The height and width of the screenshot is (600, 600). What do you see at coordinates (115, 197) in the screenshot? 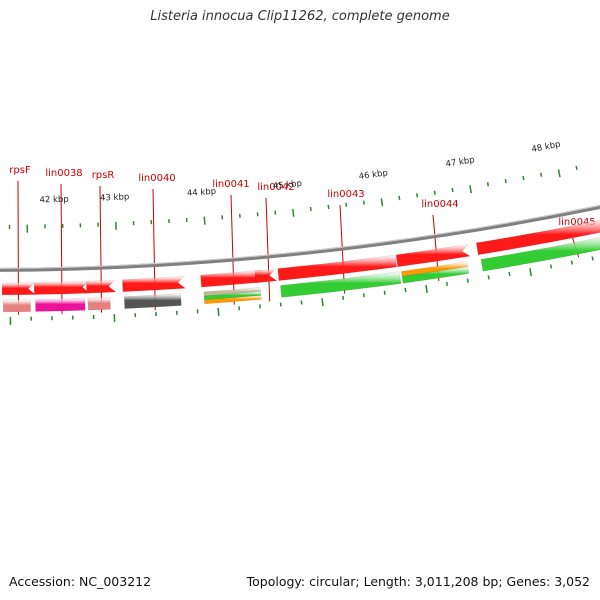
I see `scale-label: 43 kbp` at bounding box center [115, 197].